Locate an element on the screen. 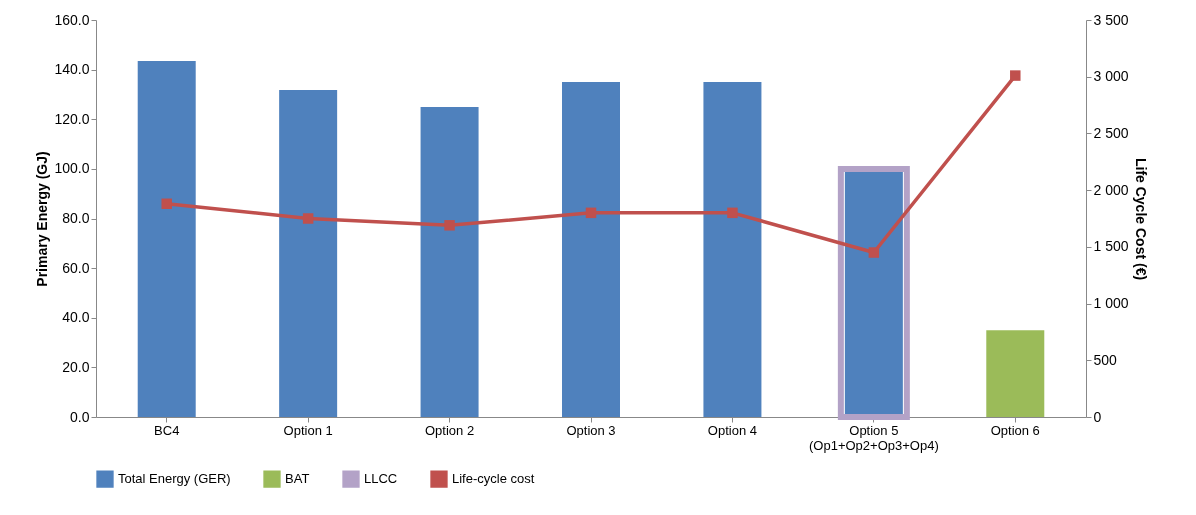 The image size is (1196, 515). x-tick-label: Option 1 is located at coordinates (308, 430).